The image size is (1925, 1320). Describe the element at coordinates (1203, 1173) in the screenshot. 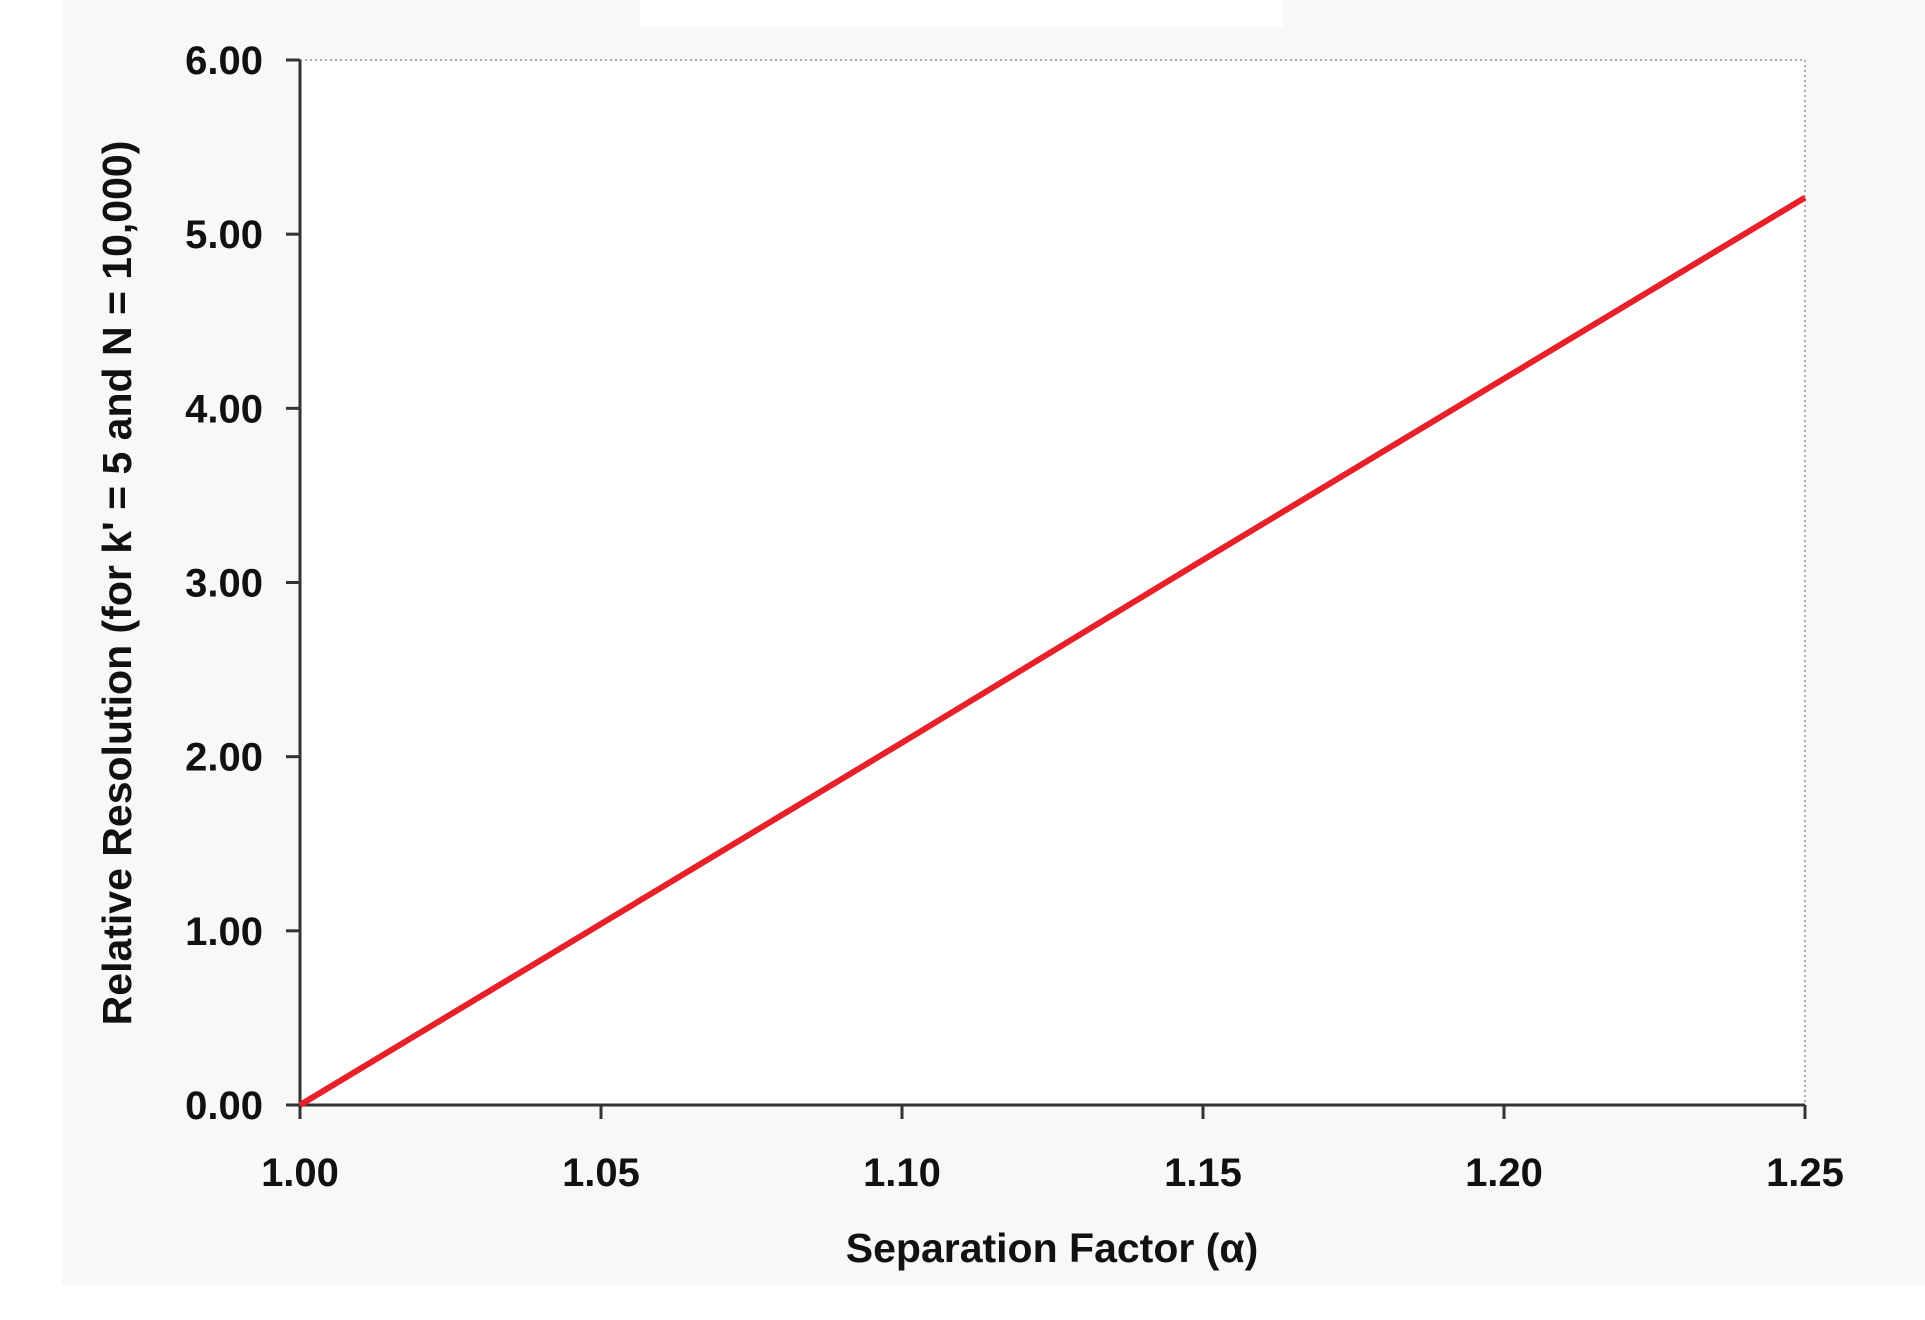

I see `x-tick-label: 1.15` at that location.